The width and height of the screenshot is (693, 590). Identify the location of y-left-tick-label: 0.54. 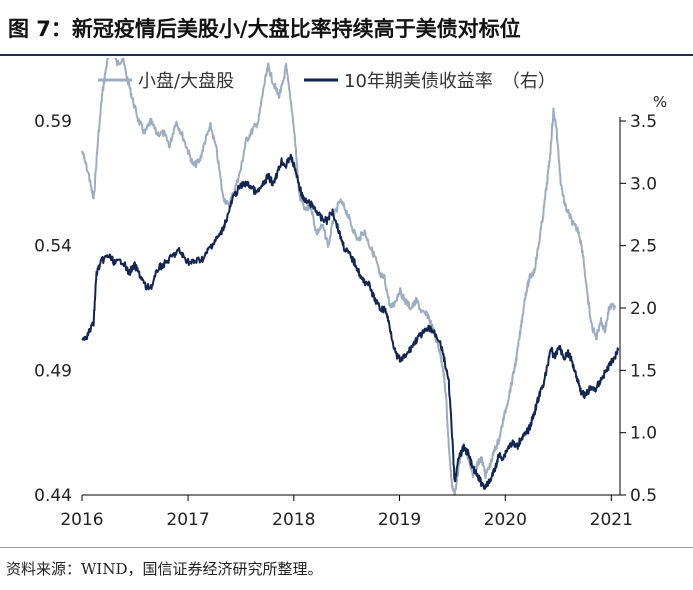
(53, 247).